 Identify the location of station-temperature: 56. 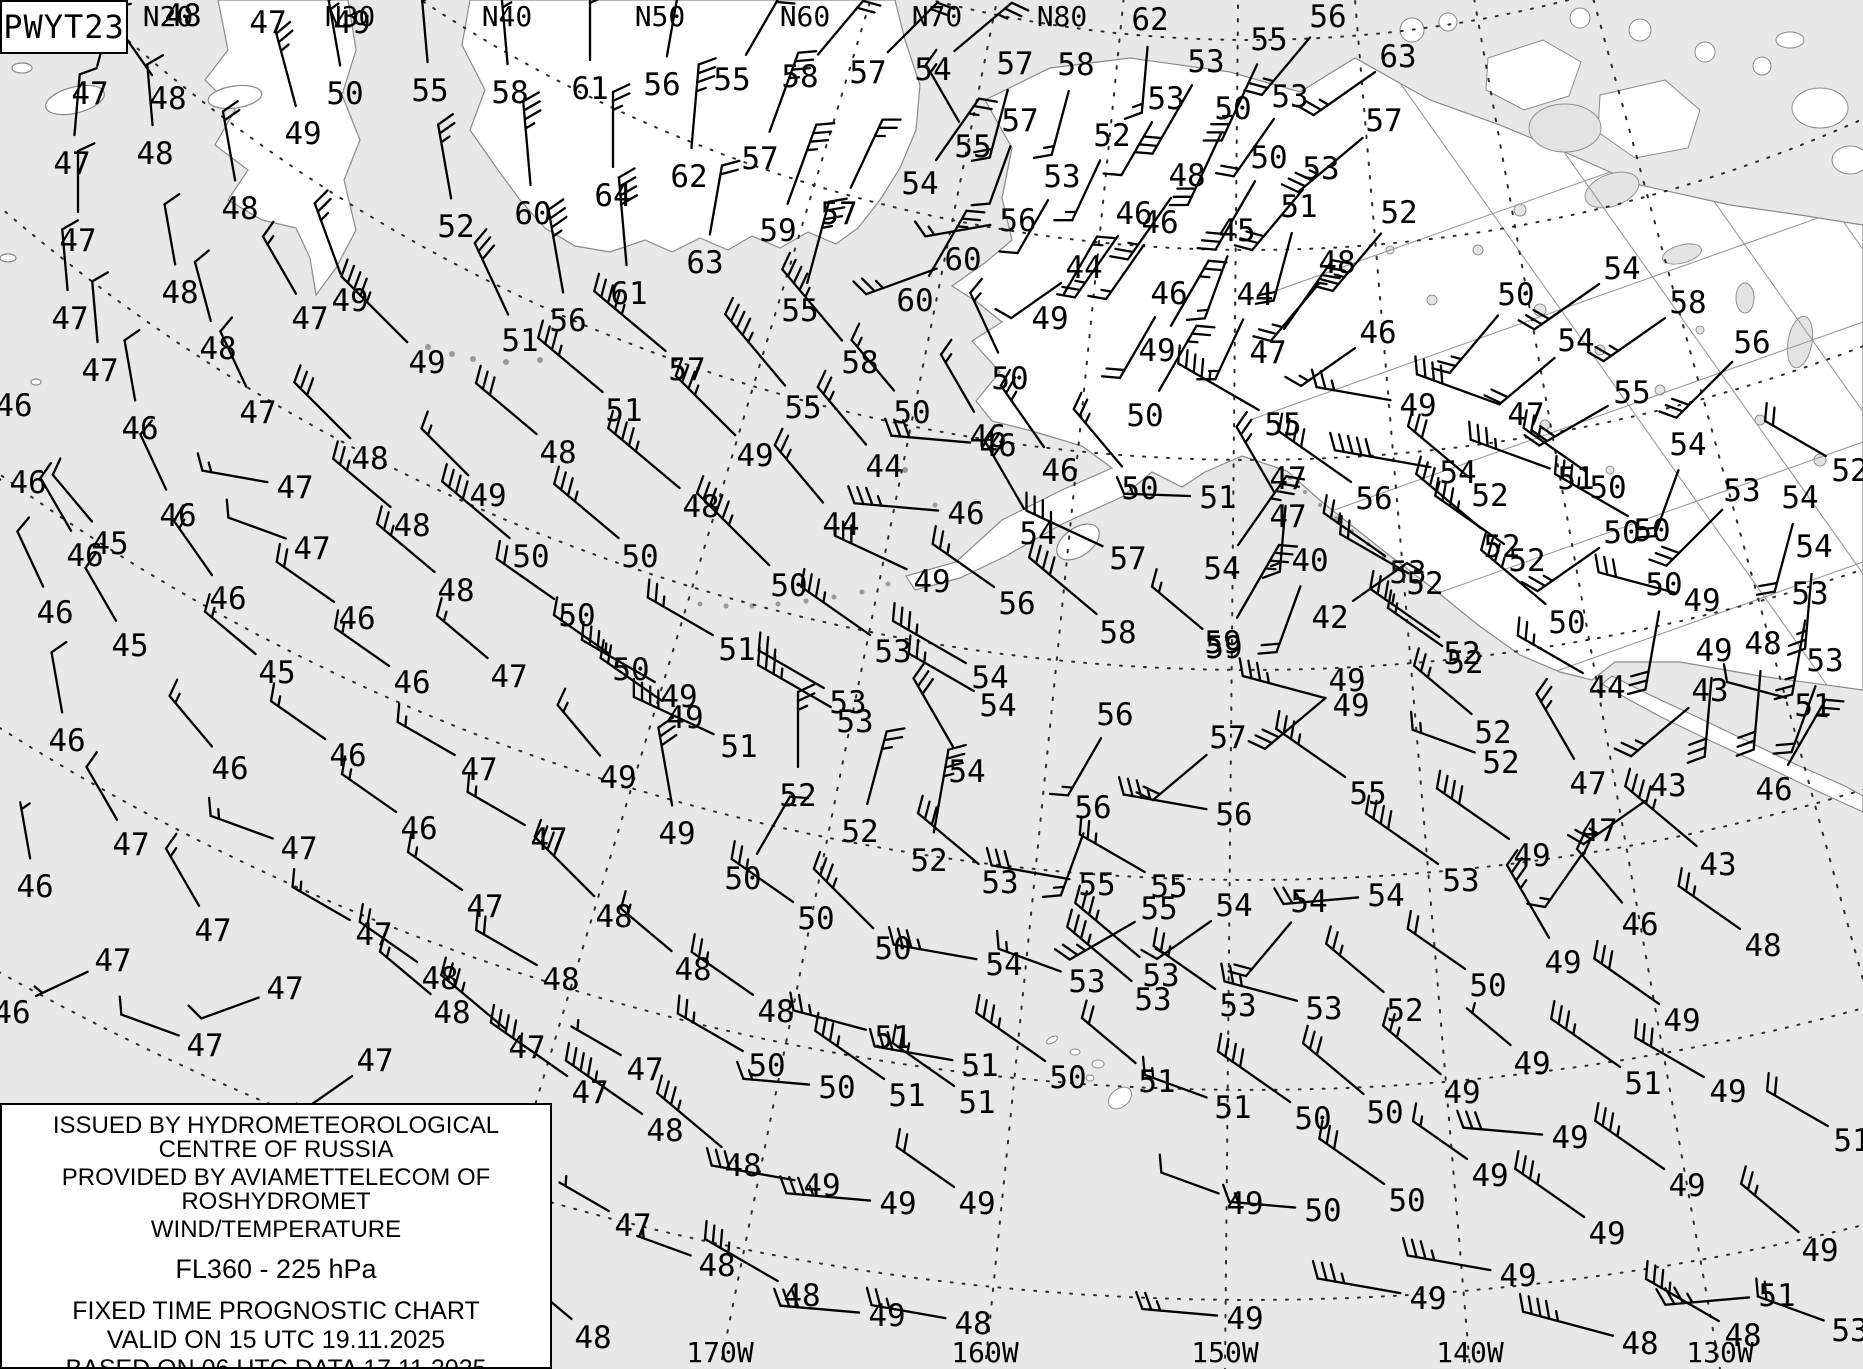
(1233, 815).